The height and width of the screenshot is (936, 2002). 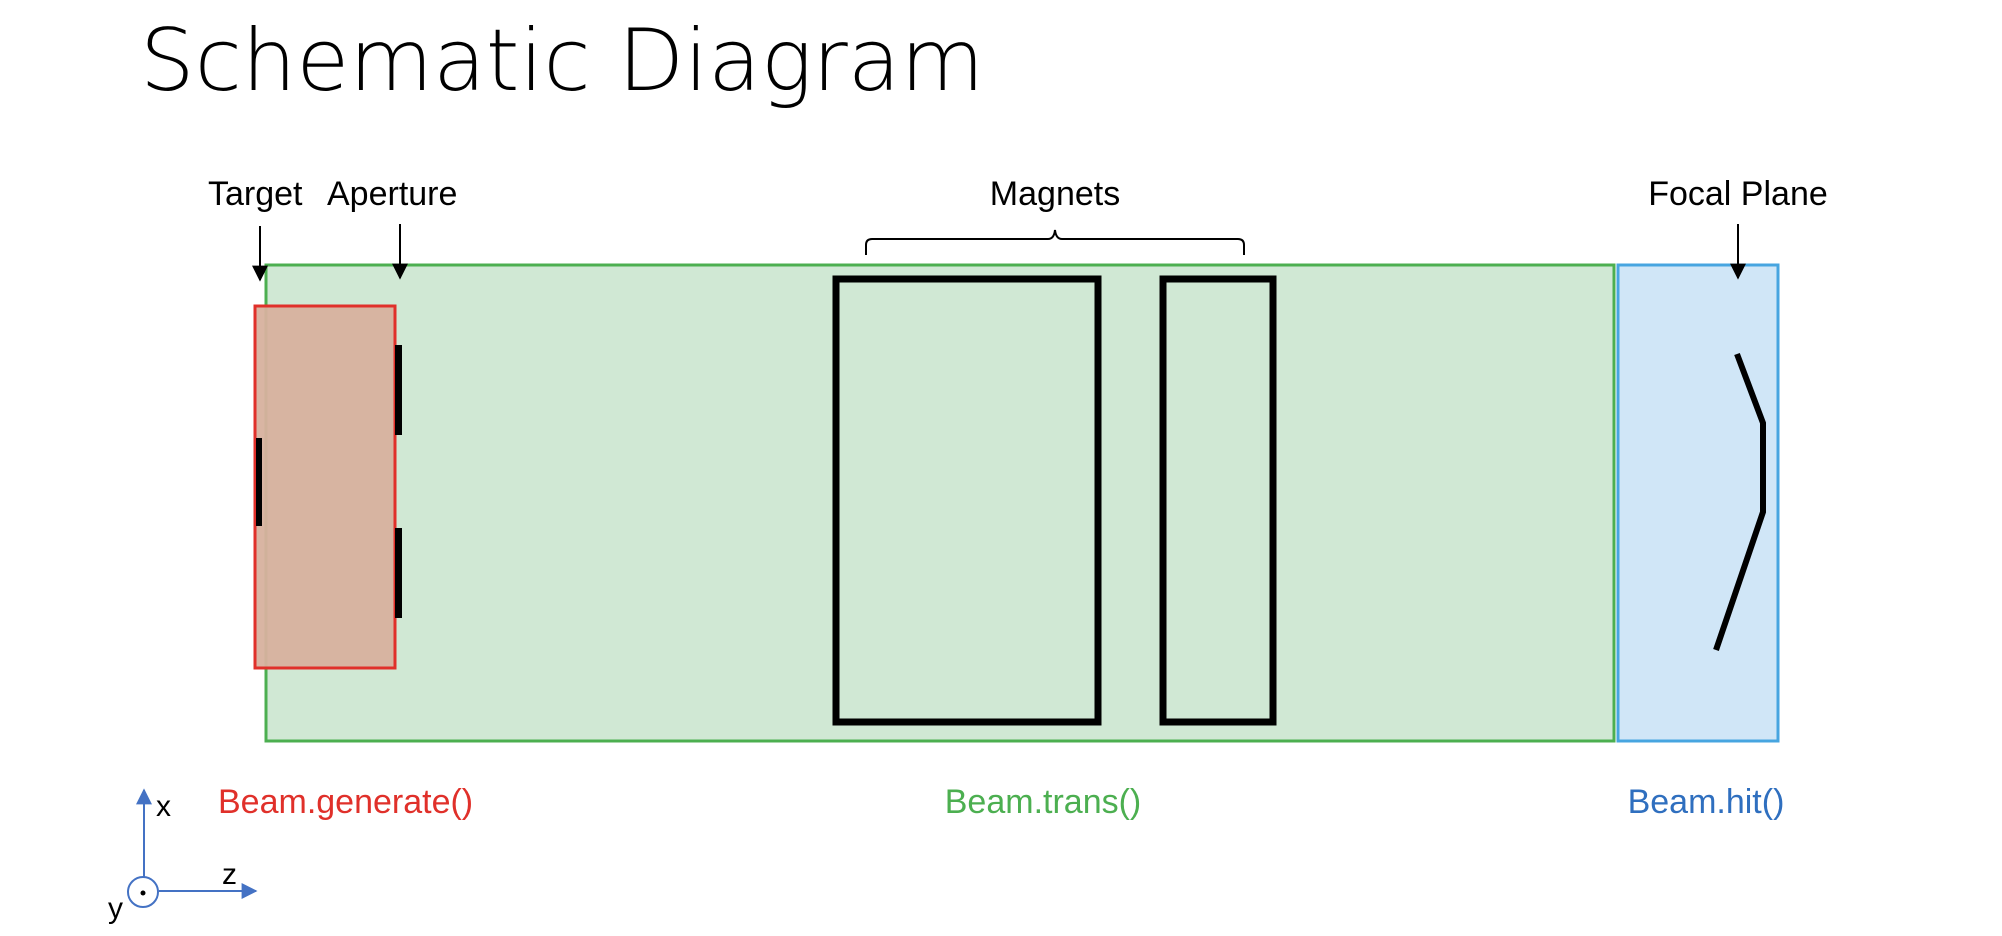 I want to click on trans-function-label: Beam.trans(), so click(x=1043, y=802).